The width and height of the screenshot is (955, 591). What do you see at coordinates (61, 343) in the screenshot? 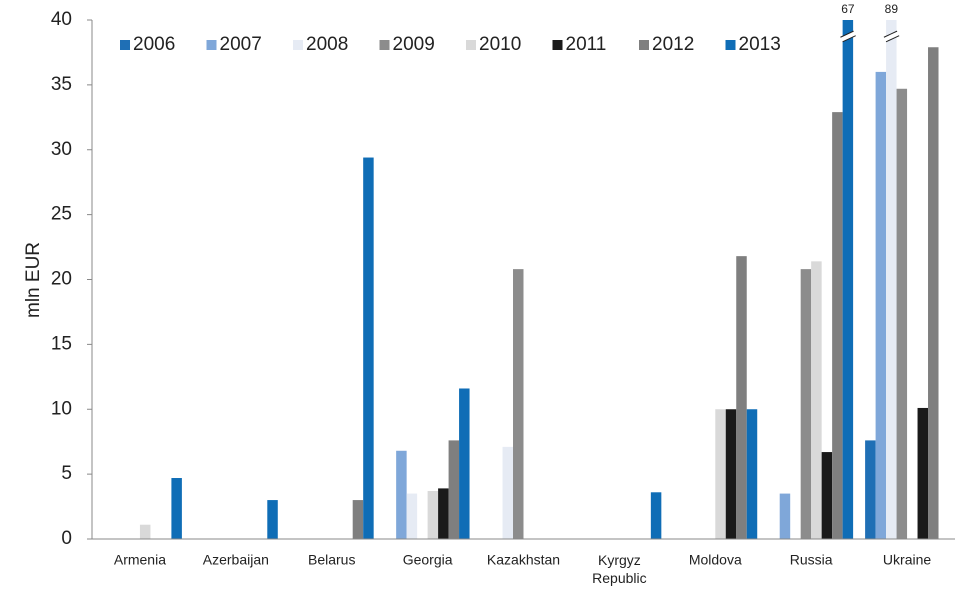
I see `y-tick-label: 15` at bounding box center [61, 343].